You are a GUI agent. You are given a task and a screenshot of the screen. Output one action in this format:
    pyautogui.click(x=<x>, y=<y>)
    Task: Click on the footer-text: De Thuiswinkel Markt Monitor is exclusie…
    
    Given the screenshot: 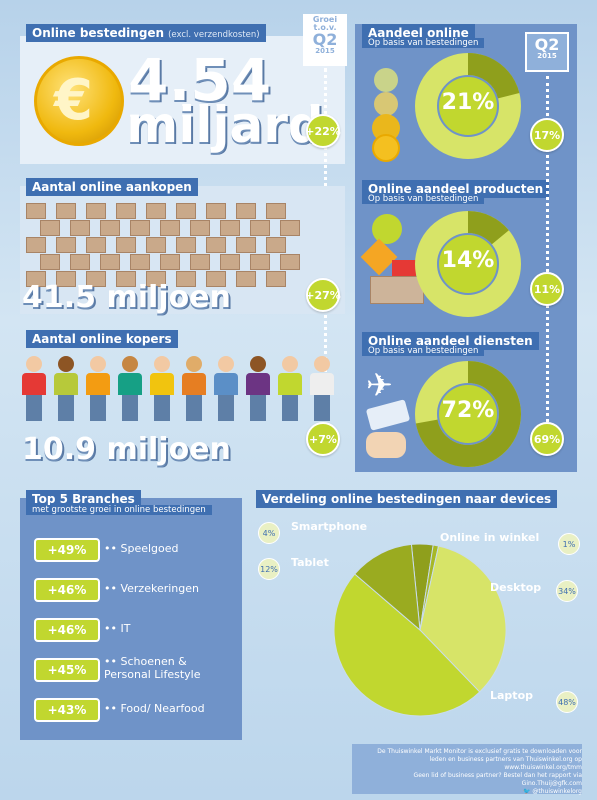 What is the action you would take?
    pyautogui.click(x=469, y=772)
    